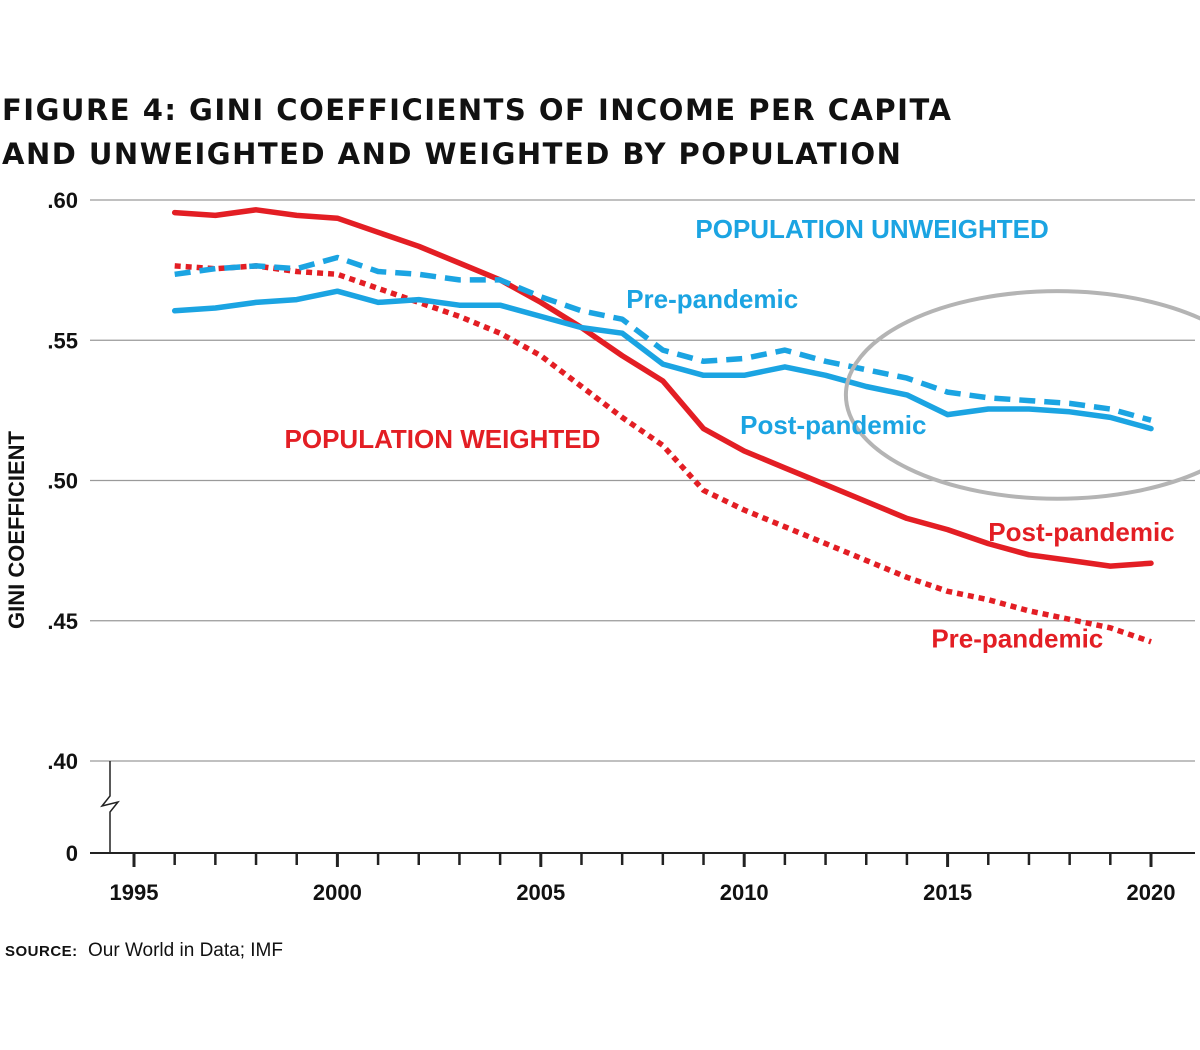 Image resolution: width=1200 pixels, height=1050 pixels. I want to click on annotation-population-weighted: POPULATION WEIGHTED, so click(443, 439).